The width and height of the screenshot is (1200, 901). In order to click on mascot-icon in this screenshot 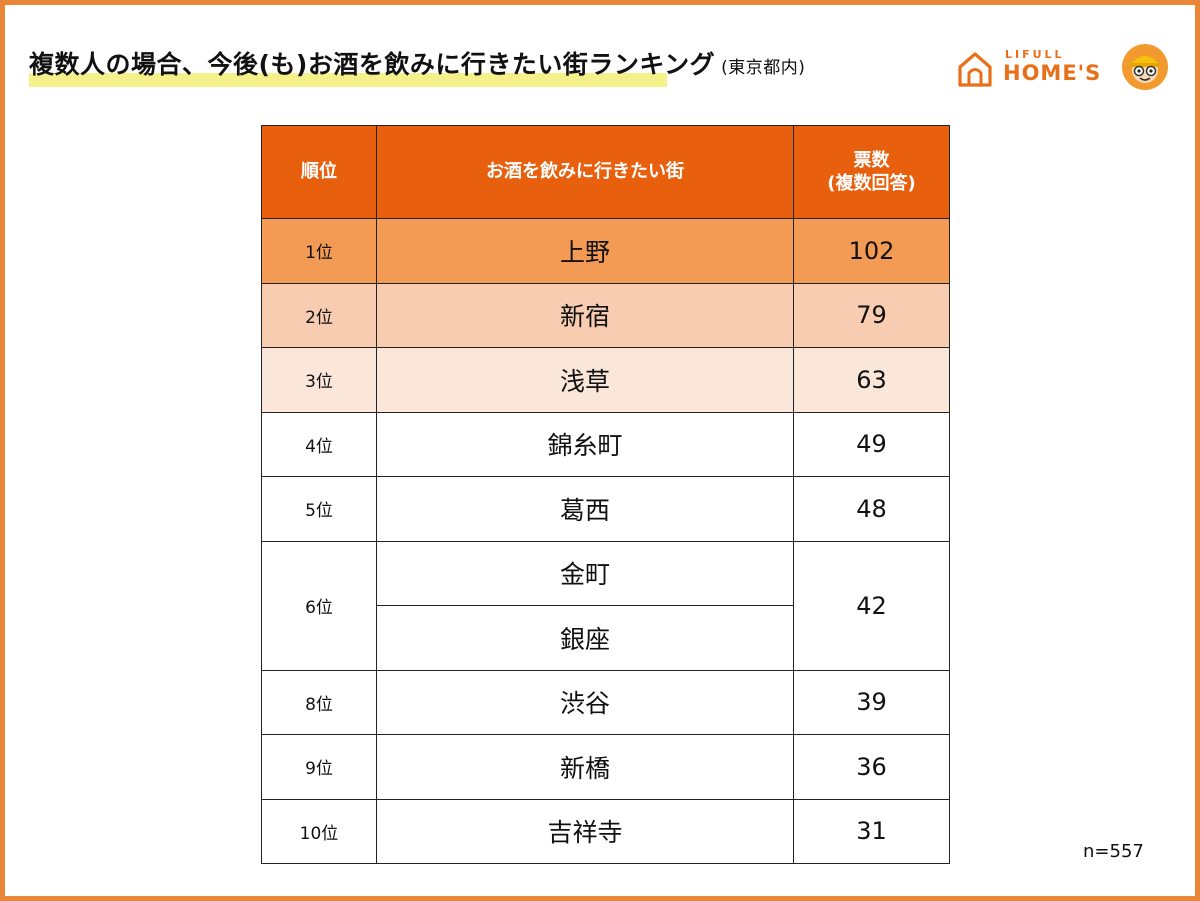, I will do `click(1145, 67)`.